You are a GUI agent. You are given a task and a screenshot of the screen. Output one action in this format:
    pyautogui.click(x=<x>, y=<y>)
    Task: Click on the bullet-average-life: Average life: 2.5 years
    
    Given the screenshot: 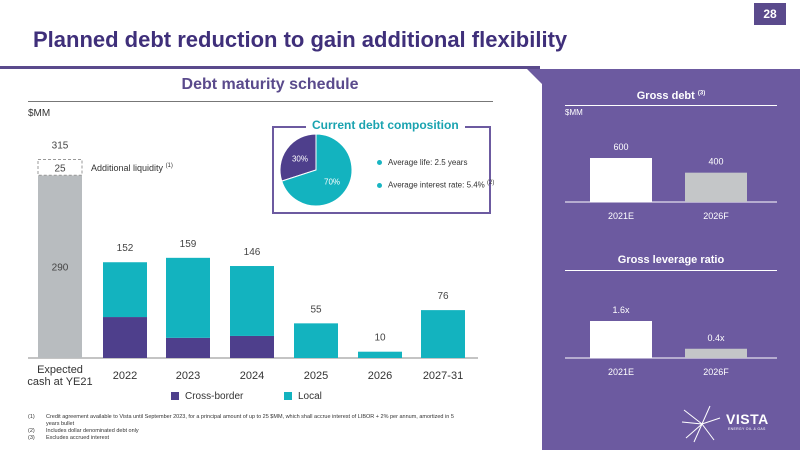 What is the action you would take?
    pyautogui.click(x=422, y=162)
    